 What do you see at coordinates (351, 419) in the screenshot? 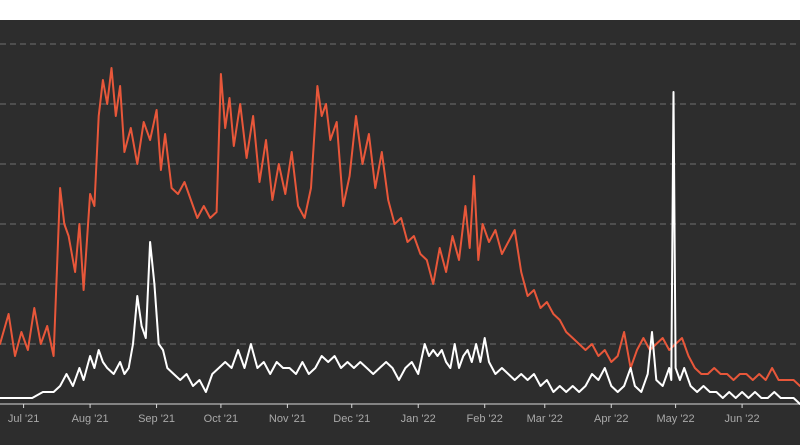
I see `x-tick-label: Dec '21` at bounding box center [351, 419].